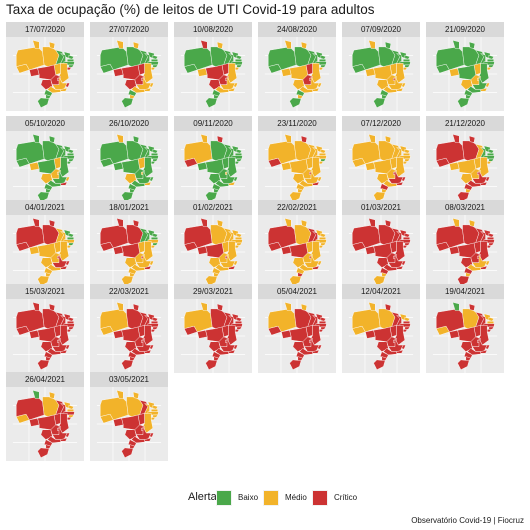 The width and height of the screenshot is (530, 530). I want to click on facet-panel: 23/11/2020, so click(297, 160).